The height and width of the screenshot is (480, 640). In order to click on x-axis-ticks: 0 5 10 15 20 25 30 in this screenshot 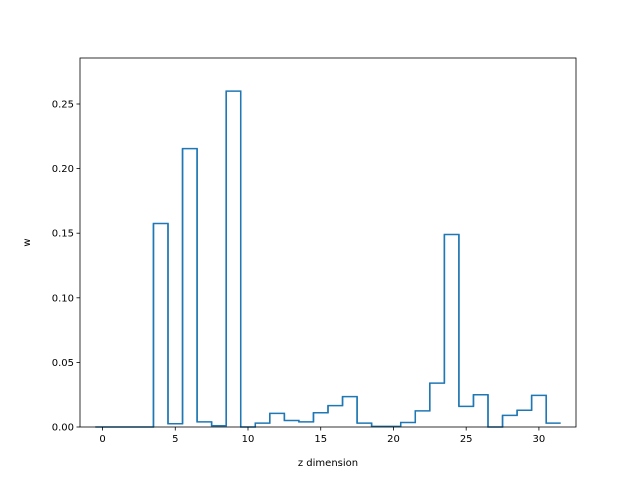, I will do `click(322, 436)`.